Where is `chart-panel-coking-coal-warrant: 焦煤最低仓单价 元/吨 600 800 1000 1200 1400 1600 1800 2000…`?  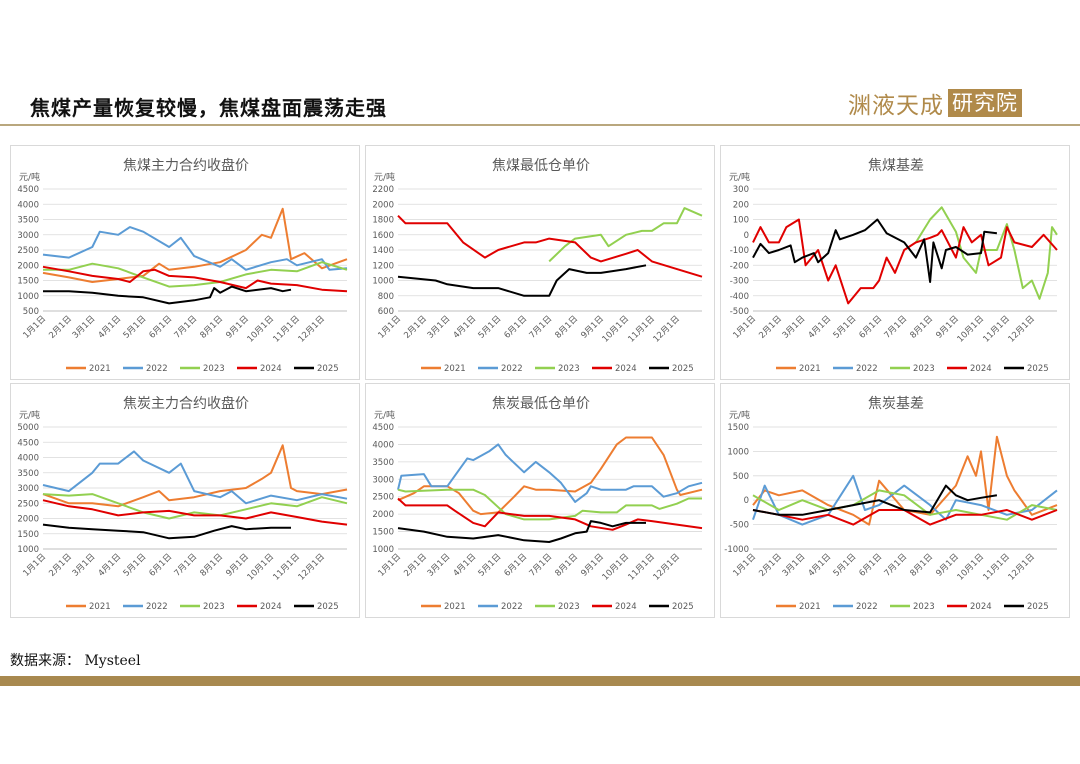
chart-panel-coking-coal-warrant: 焦煤最低仓单价 元/吨 600 800 1000 1200 1400 1600 1800 2000… is located at coordinates (540, 262).